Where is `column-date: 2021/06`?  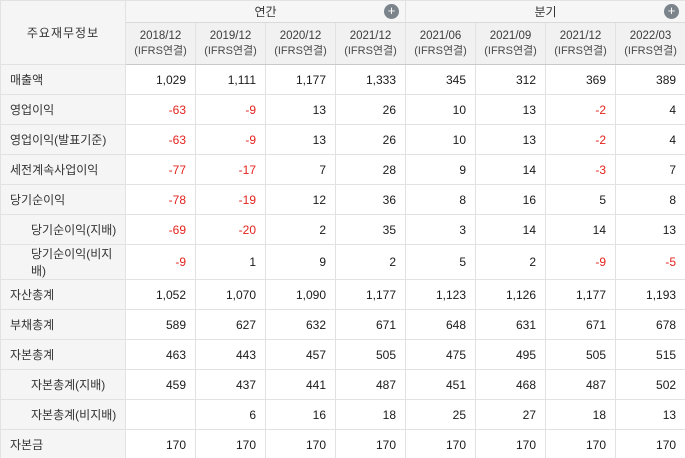 column-date: 2021/06 is located at coordinates (440, 36).